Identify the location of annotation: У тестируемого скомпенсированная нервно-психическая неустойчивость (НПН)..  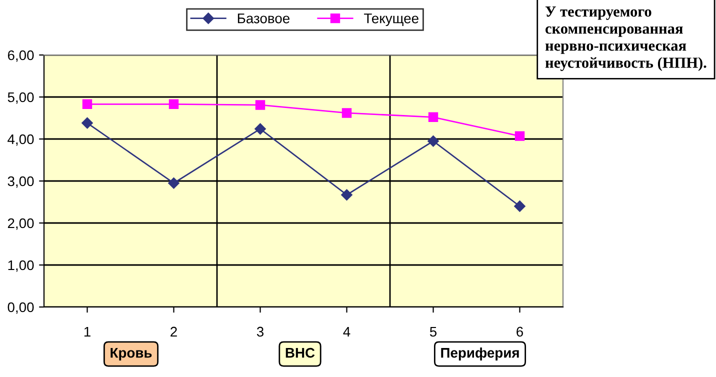
(625, 39).